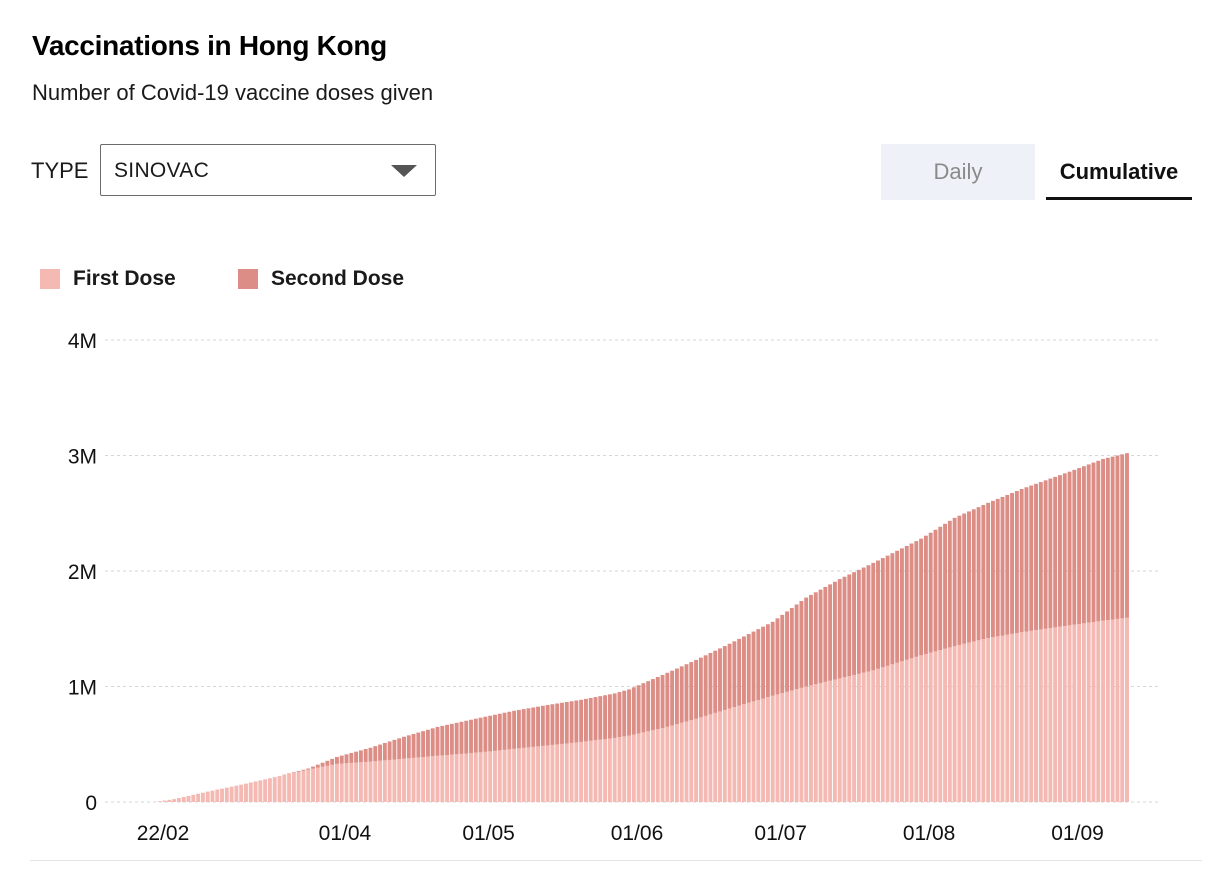 This screenshot has width=1224, height=870. Describe the element at coordinates (268, 170) in the screenshot. I see `vaccine-type-select: SINOVAC` at that location.